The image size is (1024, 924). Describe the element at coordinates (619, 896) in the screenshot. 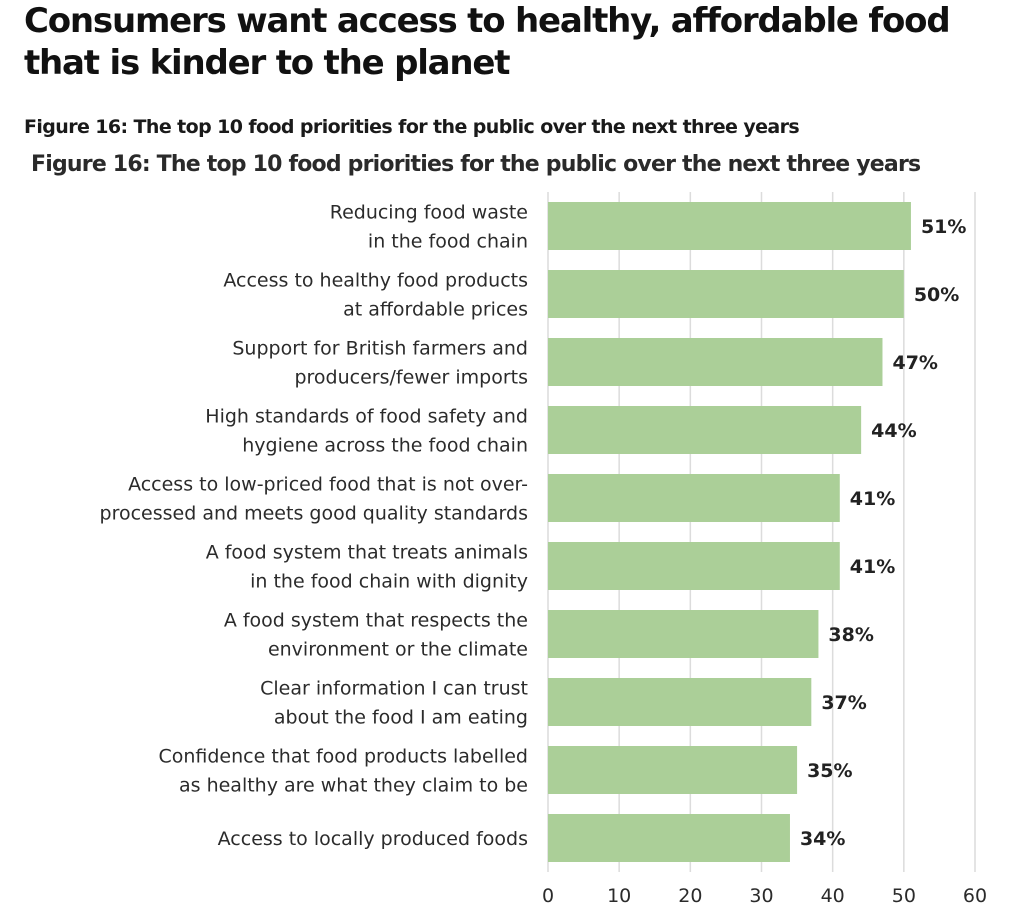

I see `x-tick-label: 10` at that location.